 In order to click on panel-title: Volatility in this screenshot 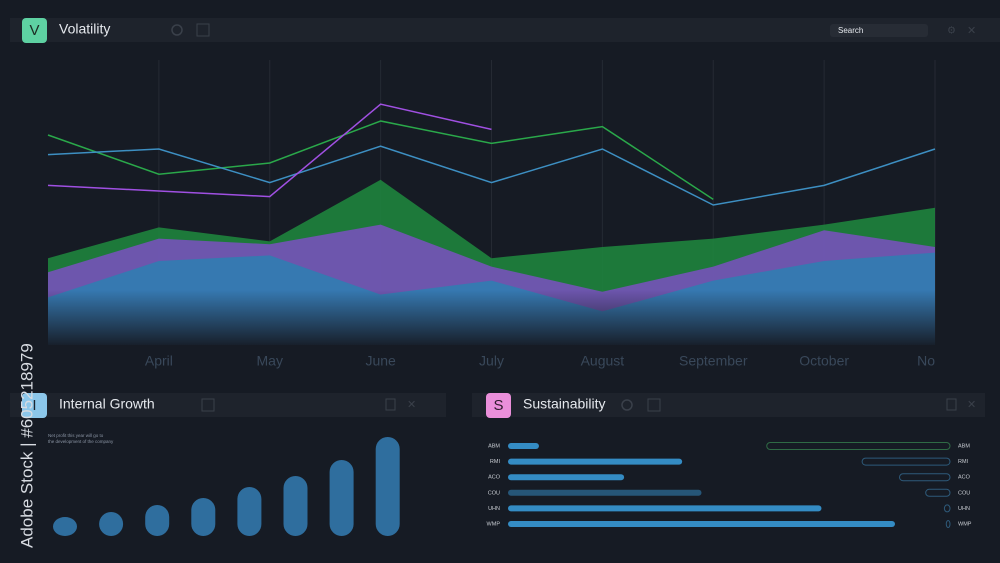, I will do `click(84, 29)`.